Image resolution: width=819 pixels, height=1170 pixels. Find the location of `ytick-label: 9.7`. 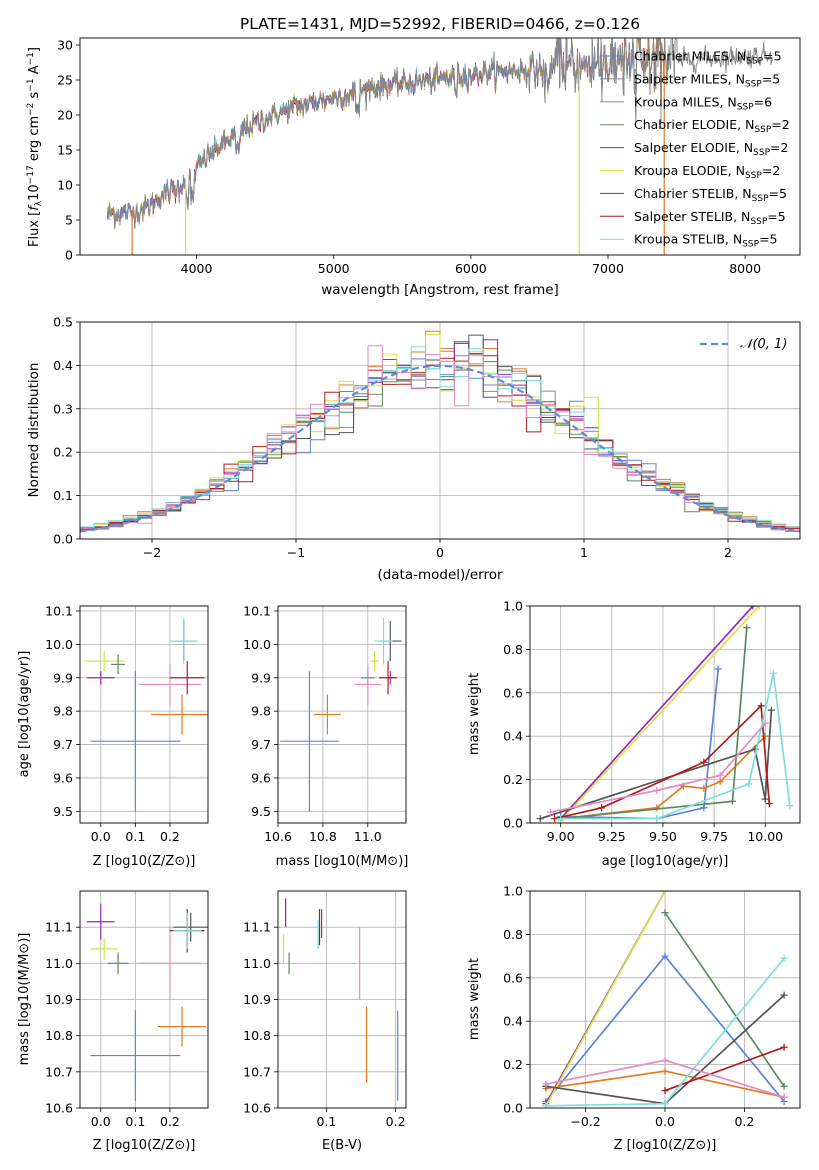

ytick-label: 9.7 is located at coordinates (63, 744).